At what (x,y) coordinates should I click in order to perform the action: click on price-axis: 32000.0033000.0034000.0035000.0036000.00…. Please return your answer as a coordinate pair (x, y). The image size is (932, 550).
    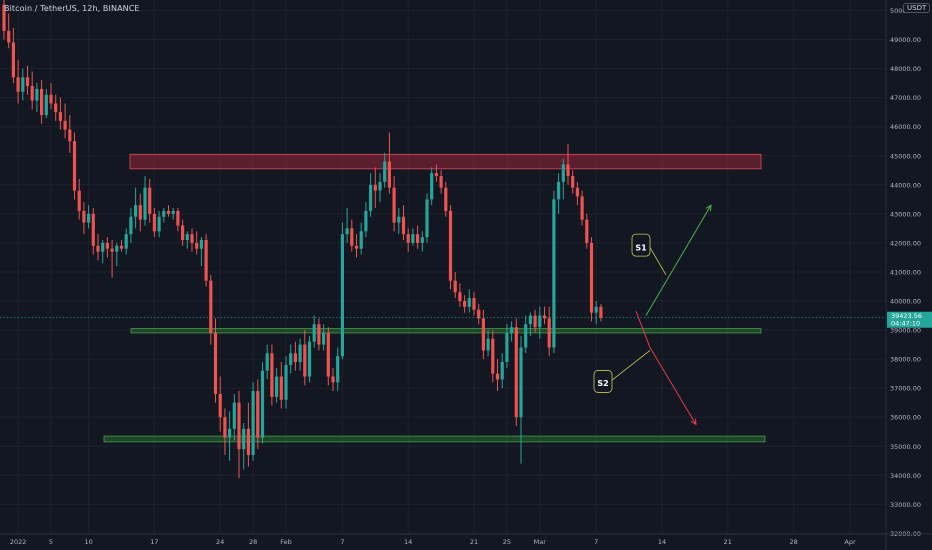
    Looking at the image, I should click on (903, 275).